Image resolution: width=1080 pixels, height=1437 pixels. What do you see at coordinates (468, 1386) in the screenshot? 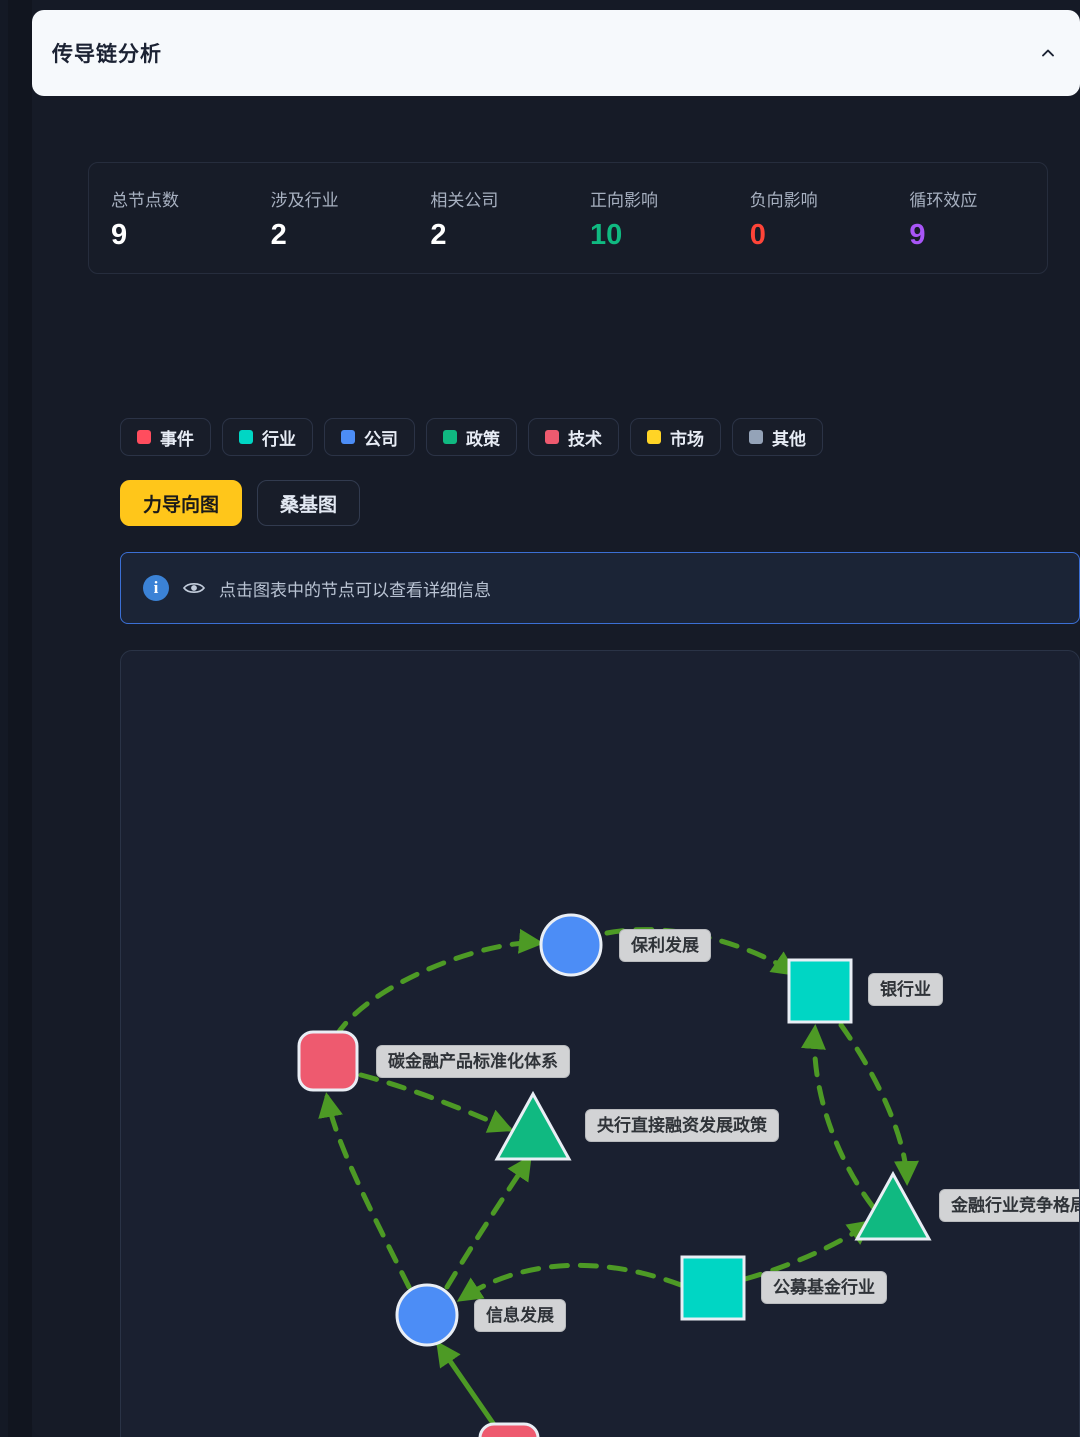
I see `edge-beidou-xinxi` at bounding box center [468, 1386].